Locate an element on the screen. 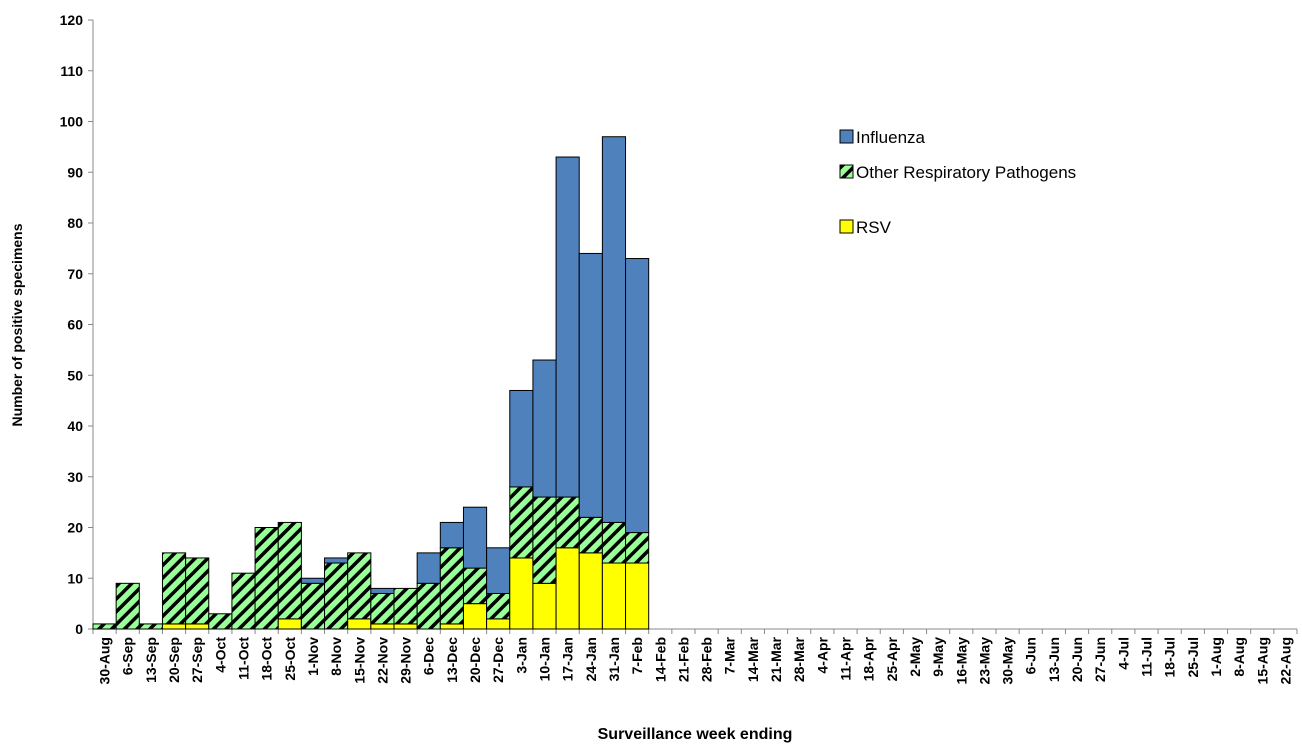 This screenshot has height=751, width=1302. x-tick-label: 1-Nov is located at coordinates (313, 656).